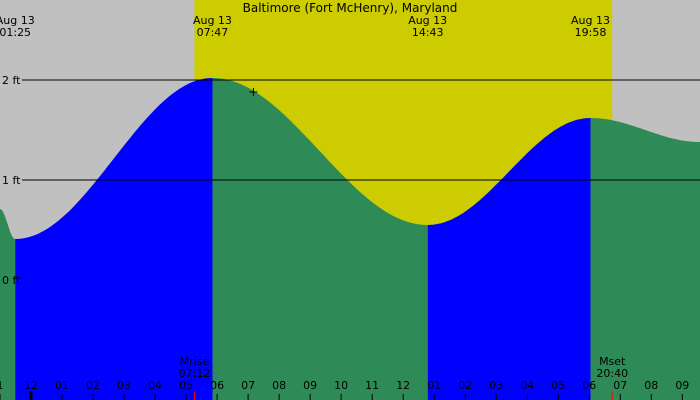 Image resolution: width=700 pixels, height=400 pixels. I want to click on moon-event-time: 20:40, so click(612, 373).